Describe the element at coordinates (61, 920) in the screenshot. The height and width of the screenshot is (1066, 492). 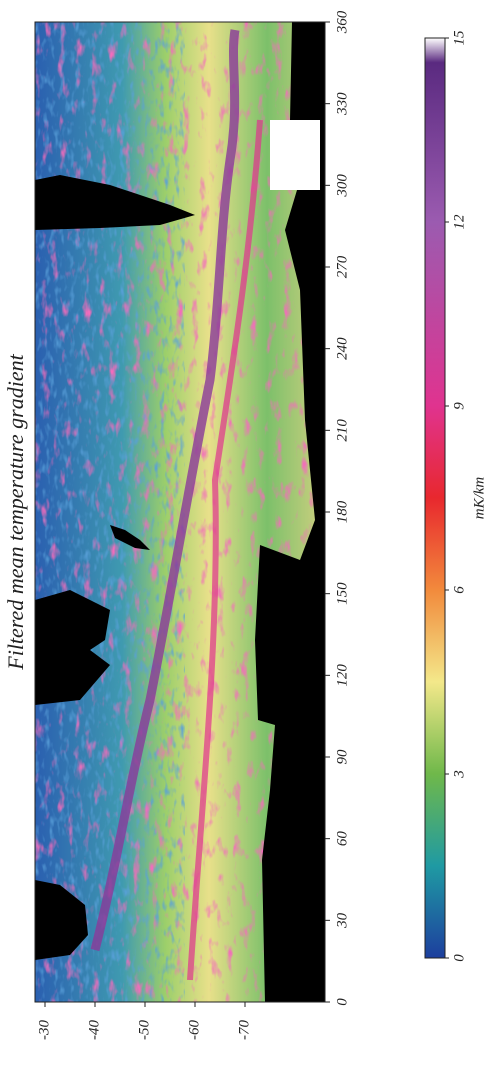
I see `africa` at that location.